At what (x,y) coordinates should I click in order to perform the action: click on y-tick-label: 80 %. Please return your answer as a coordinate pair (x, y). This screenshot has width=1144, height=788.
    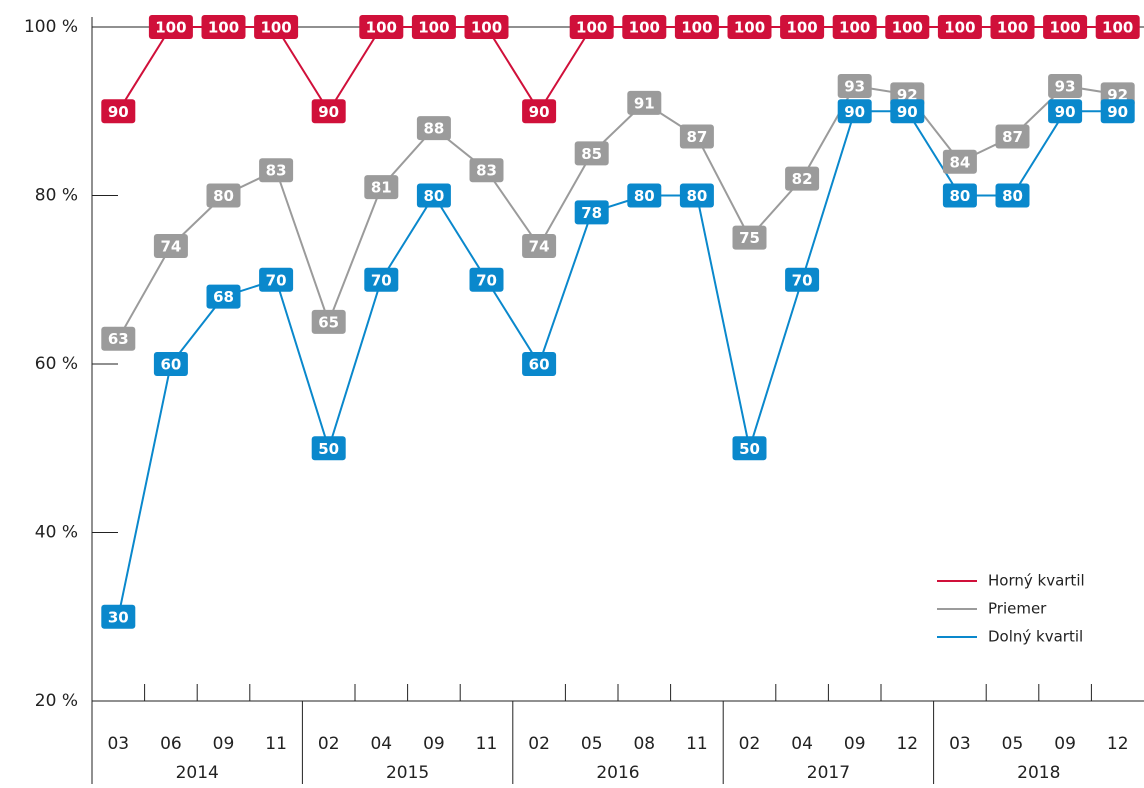
    Looking at the image, I should click on (56, 196).